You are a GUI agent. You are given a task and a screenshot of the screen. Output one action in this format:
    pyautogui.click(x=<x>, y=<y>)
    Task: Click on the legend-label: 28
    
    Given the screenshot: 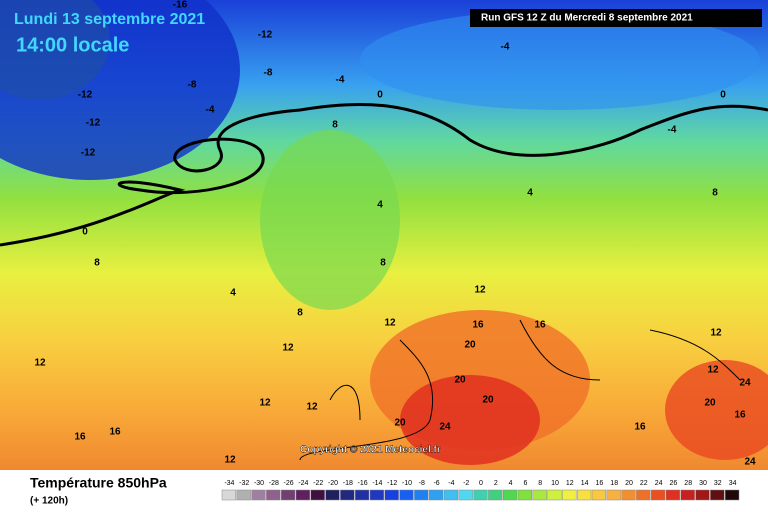 What is the action you would take?
    pyautogui.click(x=688, y=483)
    